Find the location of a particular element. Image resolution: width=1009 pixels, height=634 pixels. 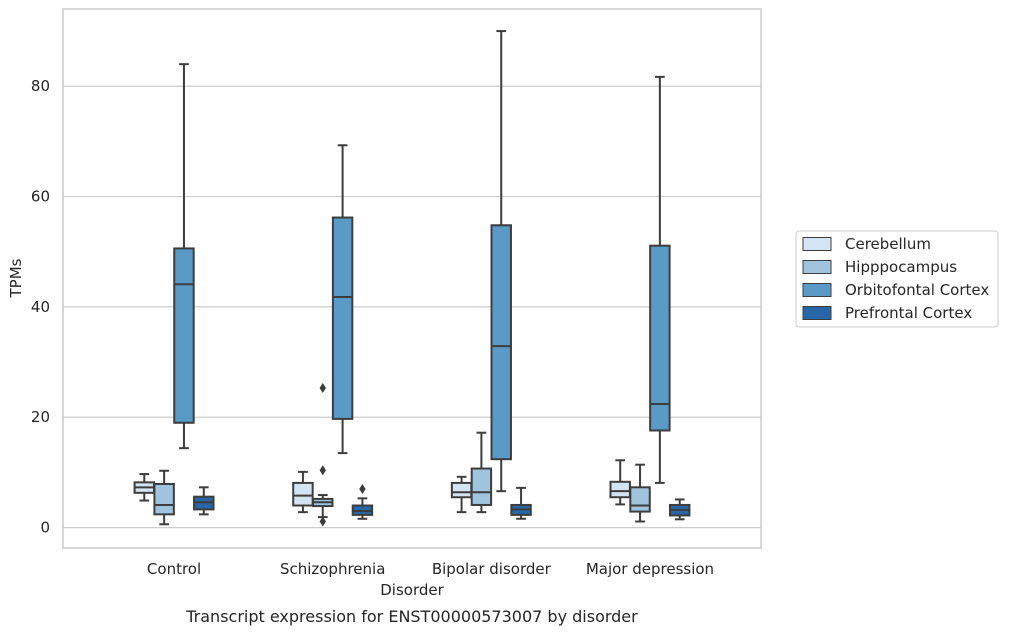

x-tick-label: Bipolar disorder is located at coordinates (492, 569).